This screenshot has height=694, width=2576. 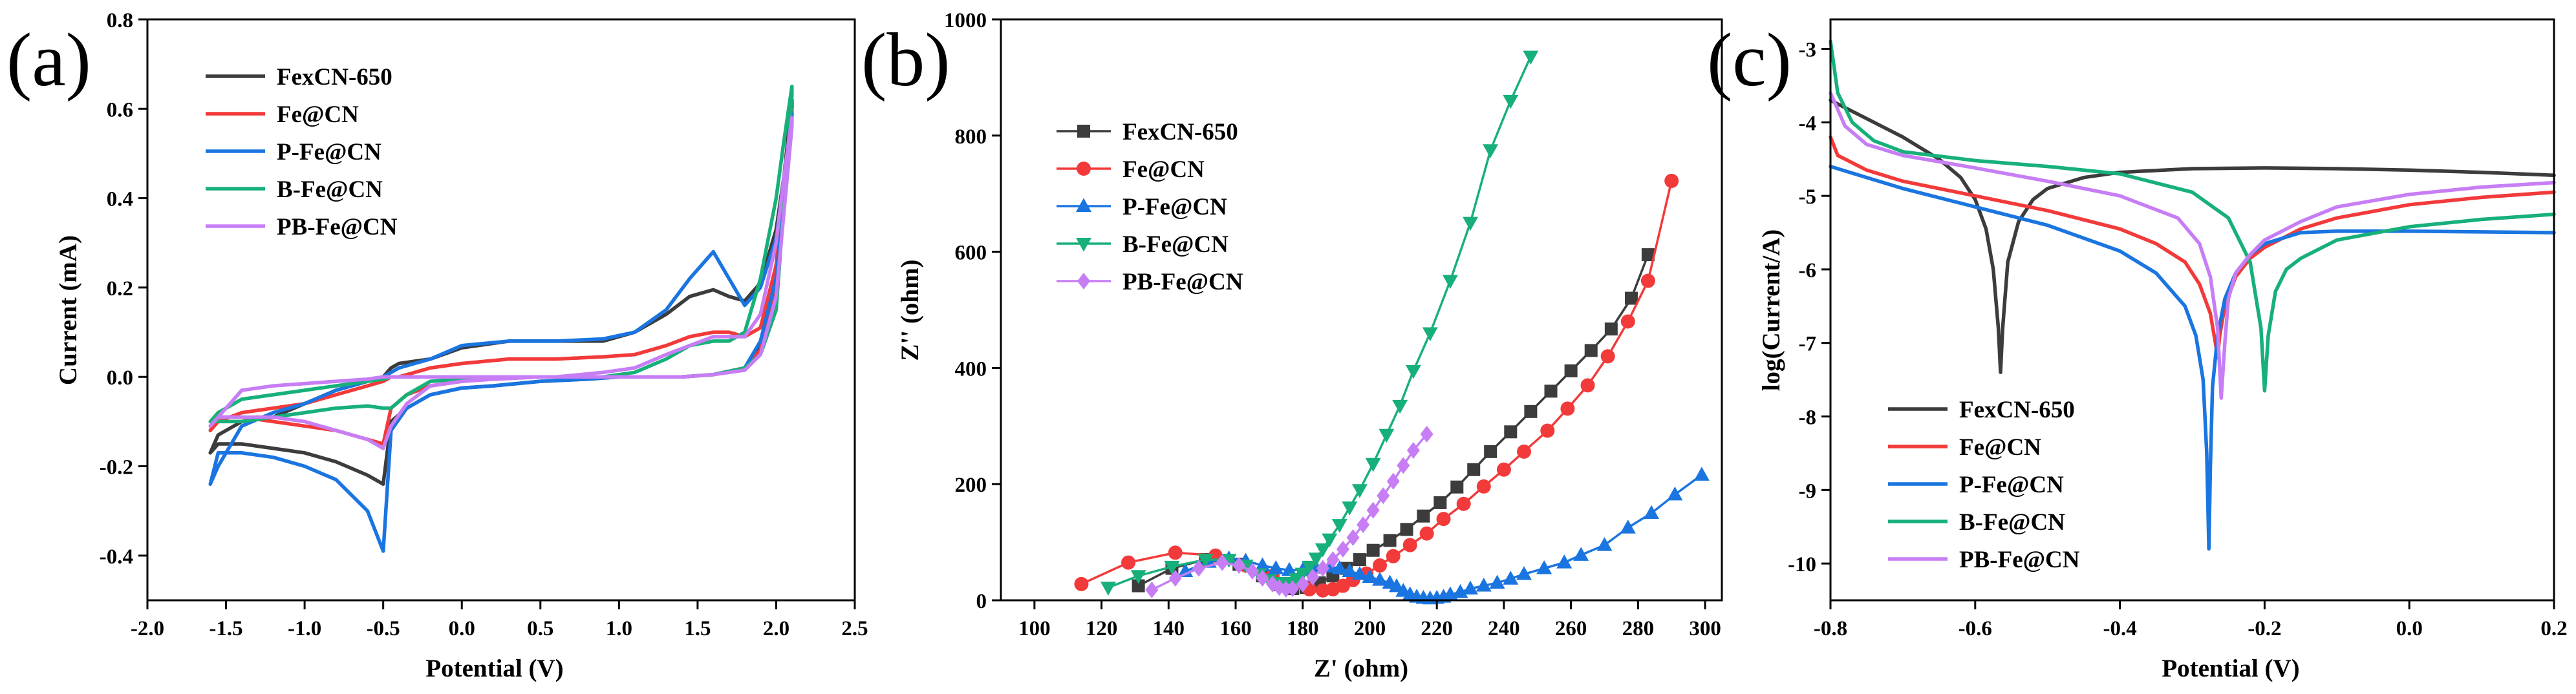 I want to click on x-tick-label: -1.0, so click(x=304, y=628).